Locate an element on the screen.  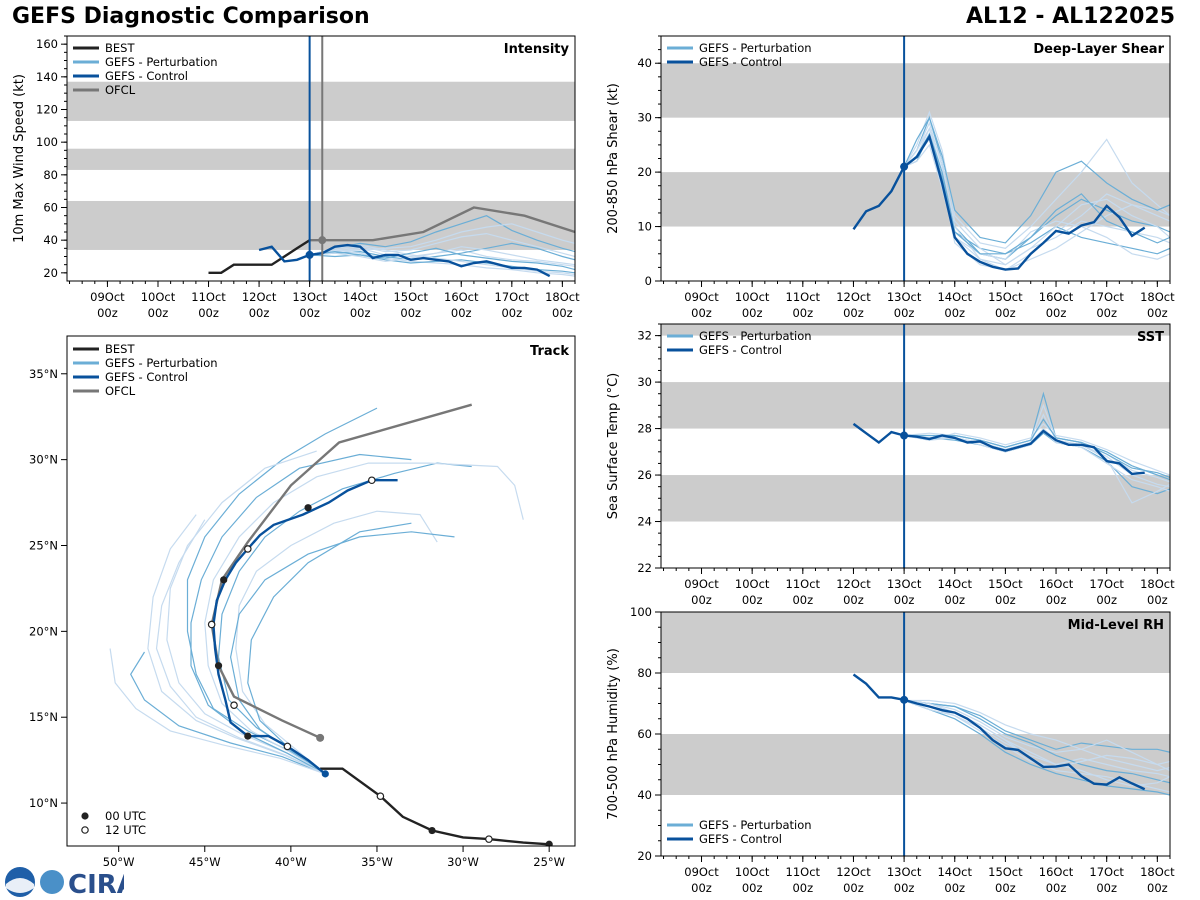
x-tick-date-rh-9: 18Oct is located at coordinates (1157, 872).